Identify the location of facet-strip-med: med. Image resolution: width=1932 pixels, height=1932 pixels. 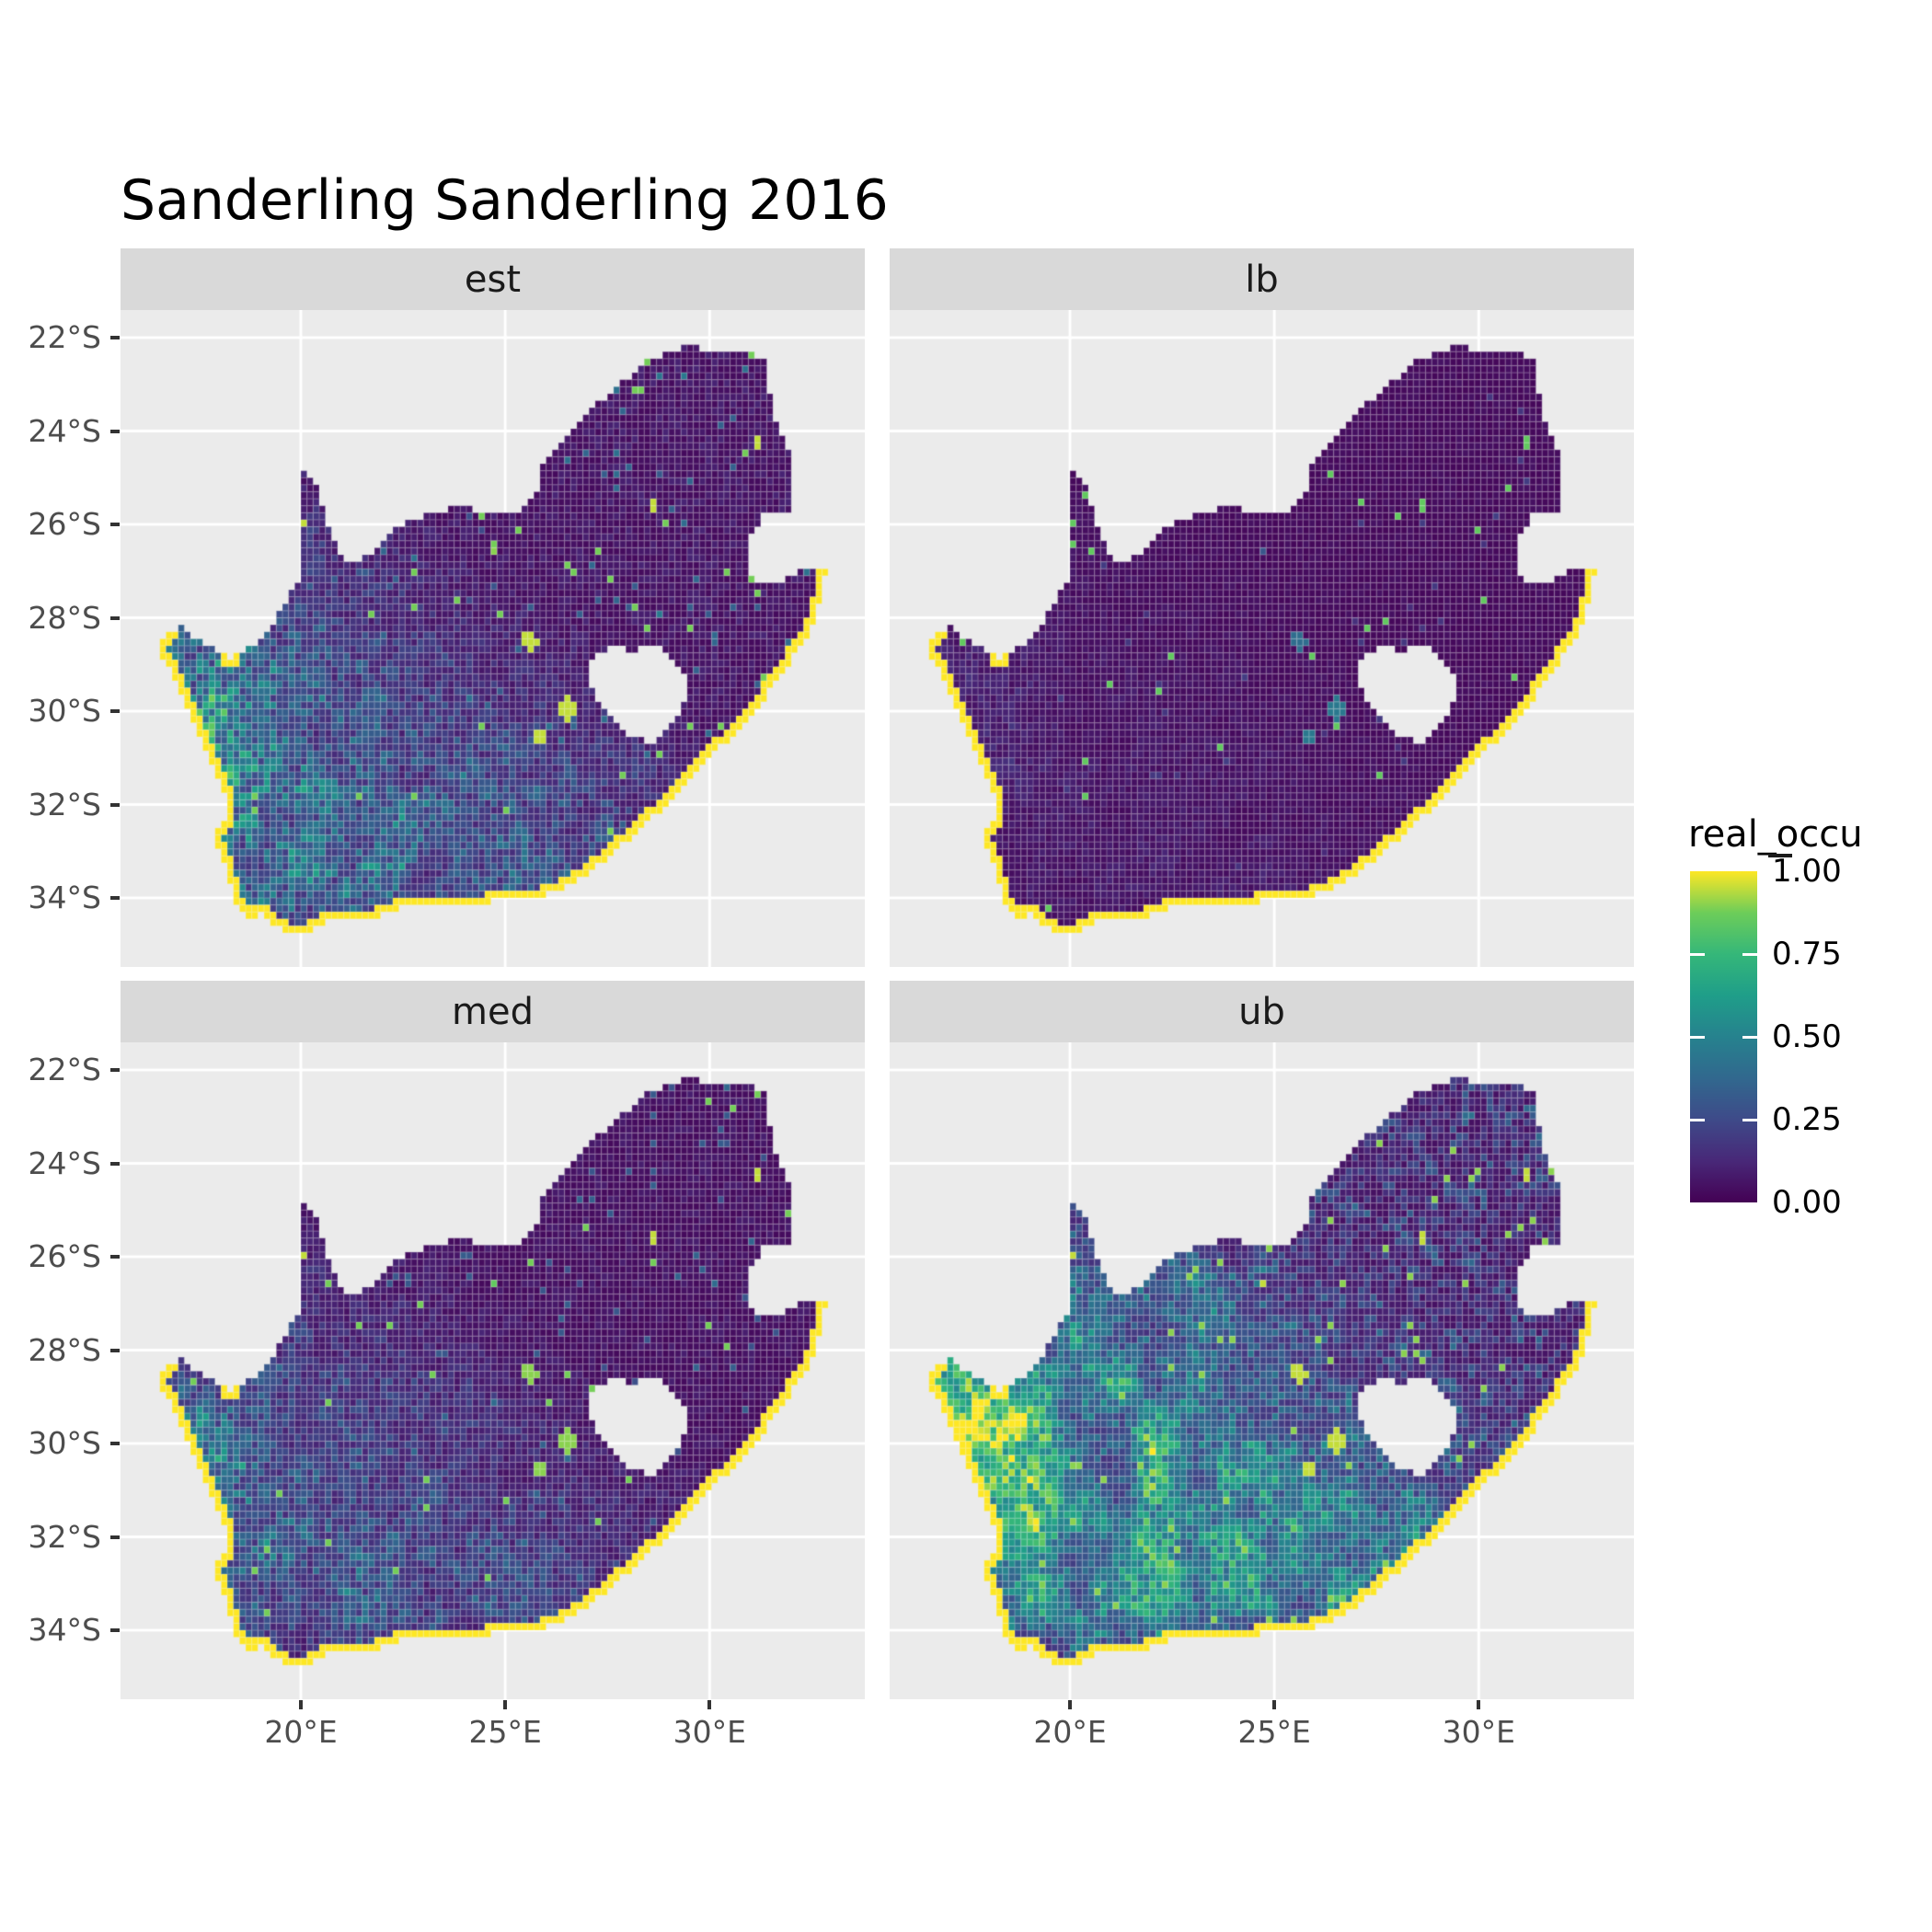
(493, 1011).